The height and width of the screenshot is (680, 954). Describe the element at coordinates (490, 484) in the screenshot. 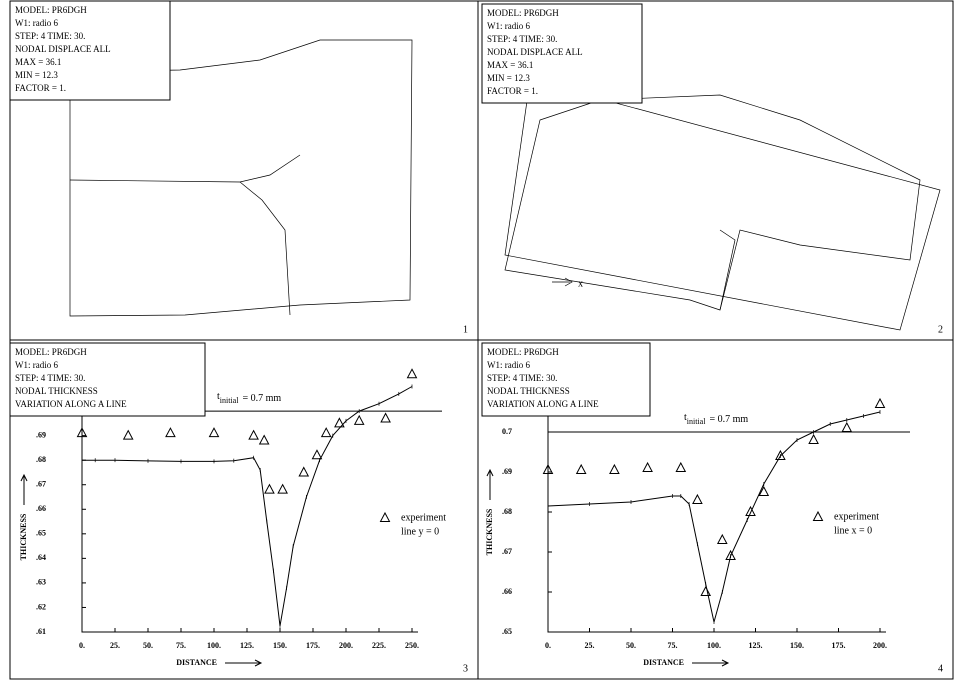

I see `y-axis-arrow` at that location.